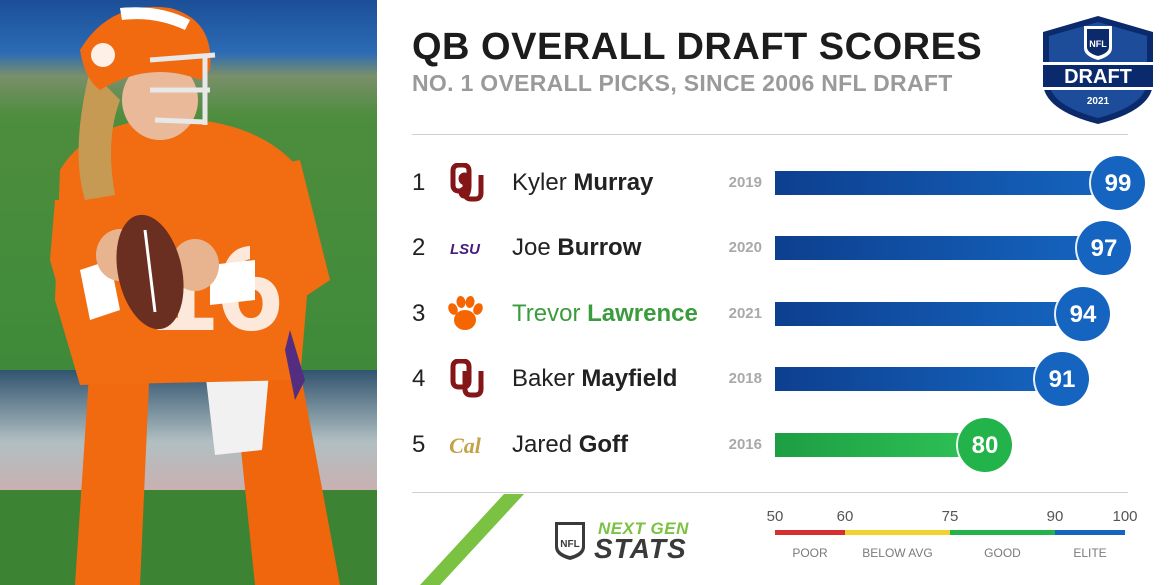 The width and height of the screenshot is (1170, 585). Describe the element at coordinates (775, 516) in the screenshot. I see `scale-tick-label: 50` at that location.